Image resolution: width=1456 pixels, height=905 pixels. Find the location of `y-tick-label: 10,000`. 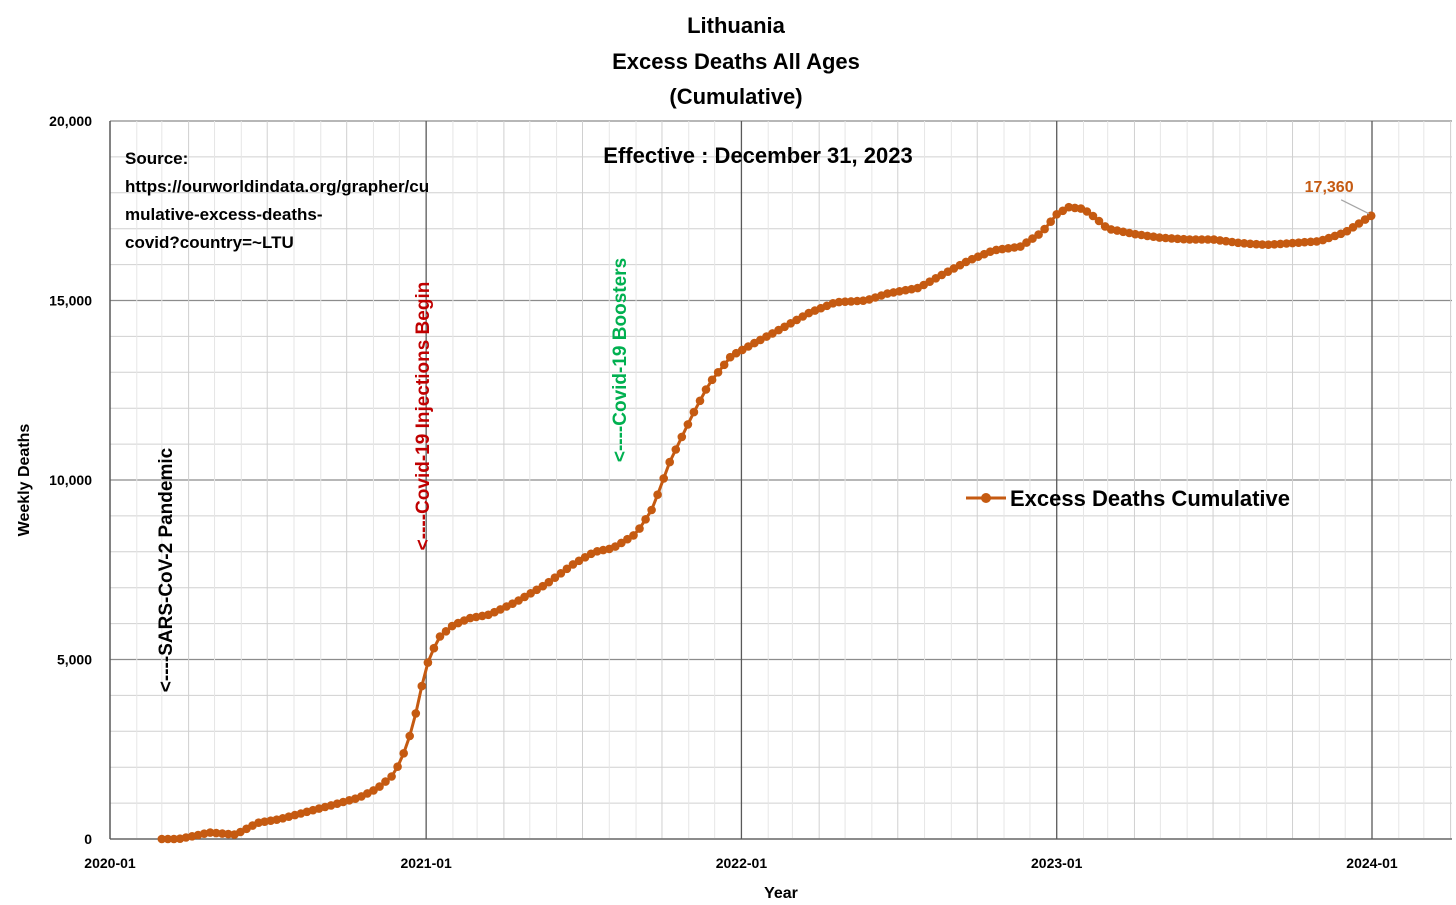

y-tick-label: 10,000 is located at coordinates (70, 480).